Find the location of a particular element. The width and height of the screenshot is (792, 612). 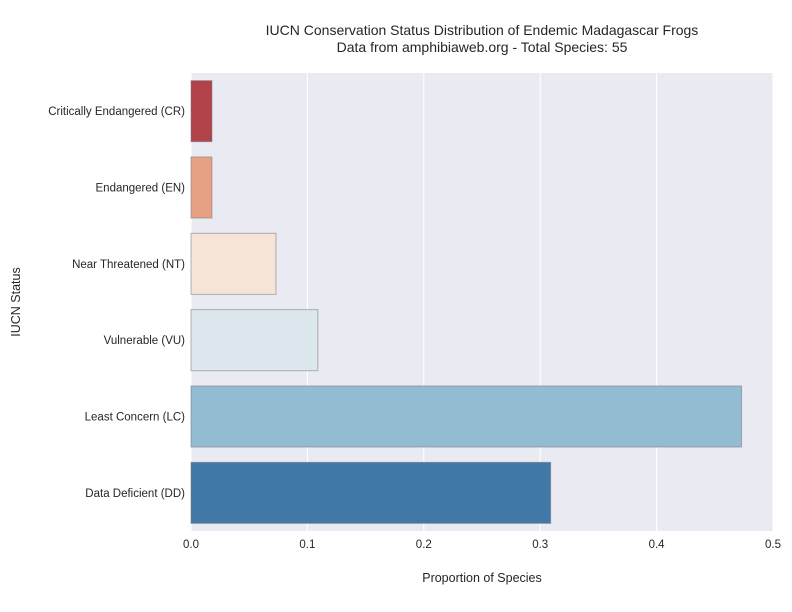

y-tick-label: Near Threatened (NT) is located at coordinates (128, 265).